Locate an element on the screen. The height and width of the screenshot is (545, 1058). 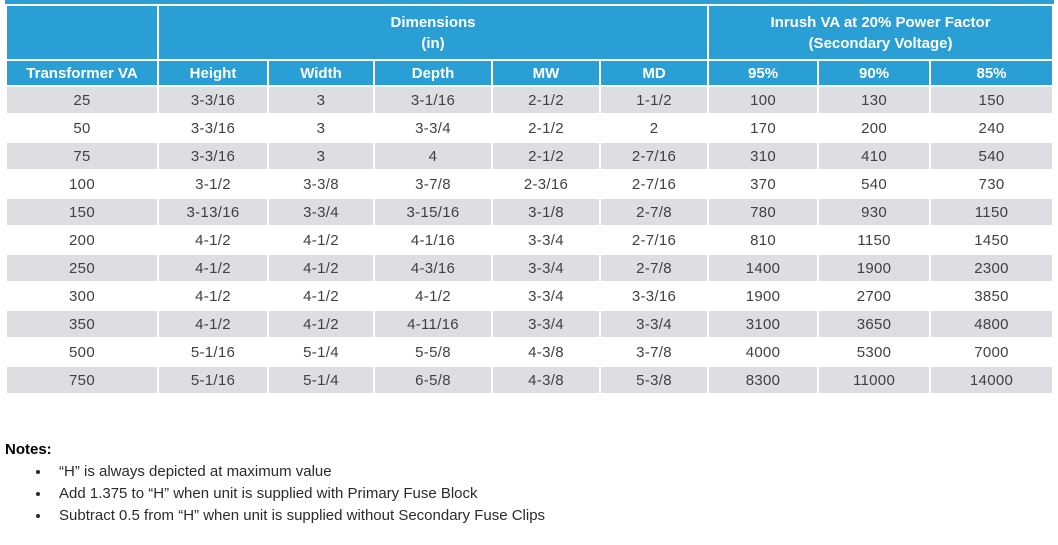
cell-50-3: 3-3/4 is located at coordinates (433, 128).